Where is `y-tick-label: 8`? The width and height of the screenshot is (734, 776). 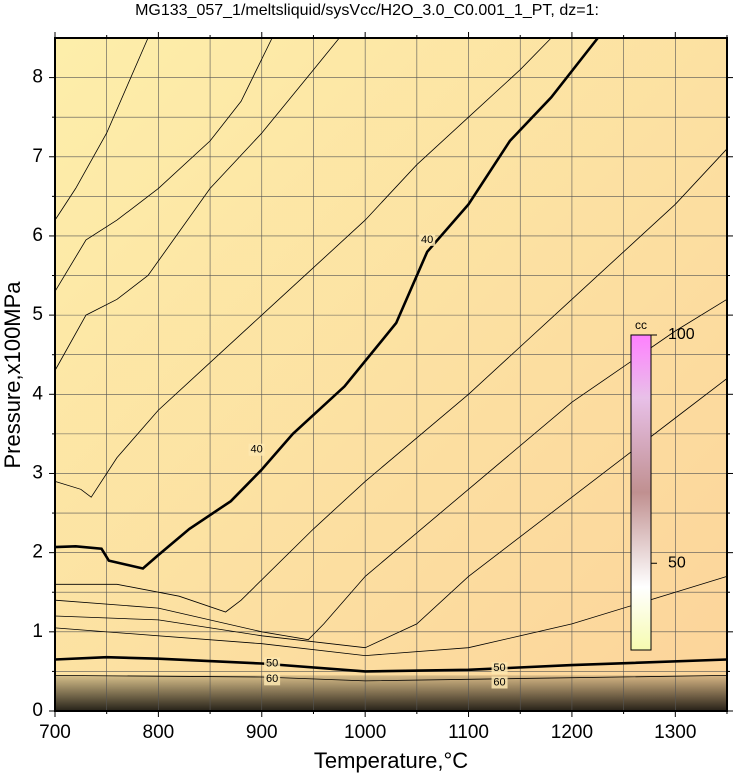 y-tick-label: 8 is located at coordinates (37, 77).